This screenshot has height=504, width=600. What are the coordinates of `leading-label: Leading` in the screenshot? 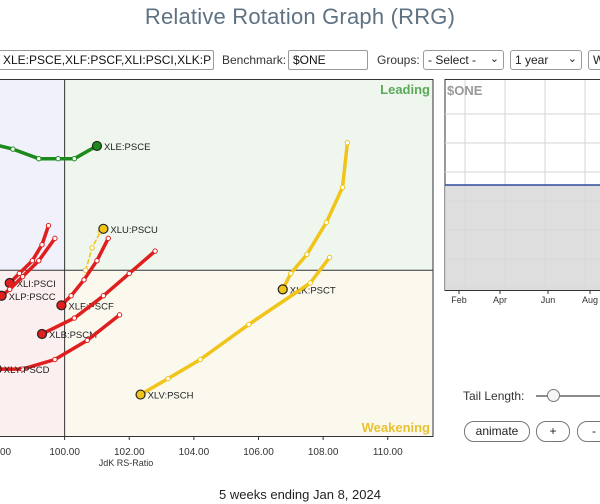 It's located at (405, 89).